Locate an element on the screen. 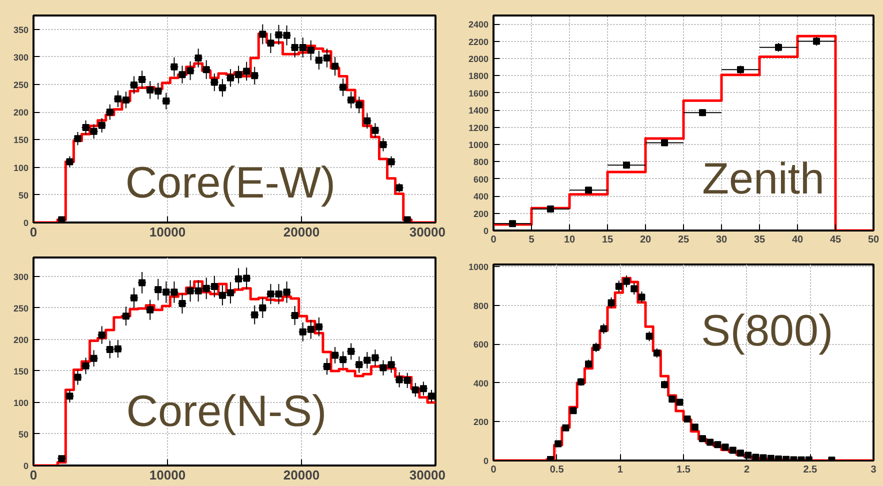 Image resolution: width=883 pixels, height=486 pixels. y-tick-label: 1400 is located at coordinates (478, 111).